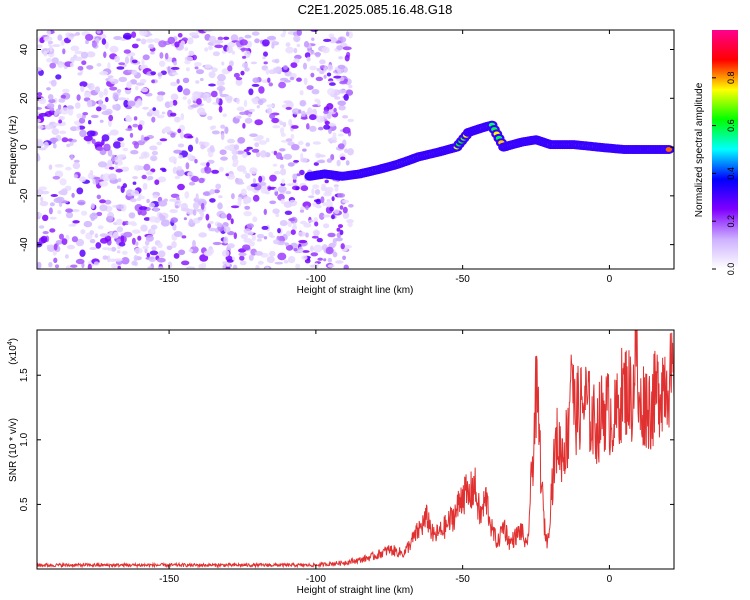 This screenshot has width=750, height=600. I want to click on snr-multiplier-label: (x104), so click(13, 351).